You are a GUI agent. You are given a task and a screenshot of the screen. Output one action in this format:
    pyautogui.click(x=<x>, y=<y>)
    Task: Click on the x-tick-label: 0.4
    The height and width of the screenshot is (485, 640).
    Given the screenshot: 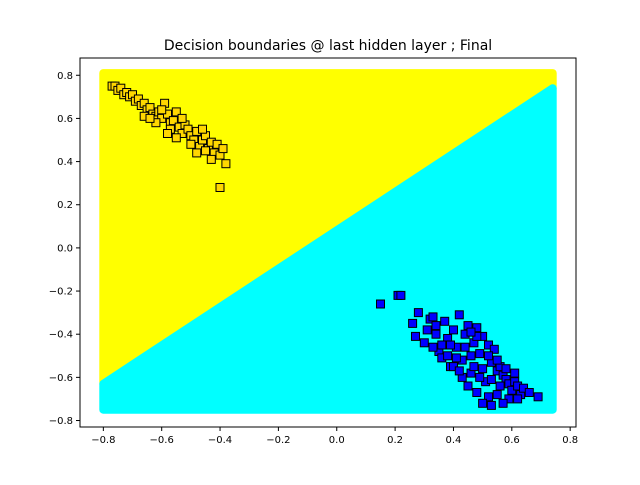 What is the action you would take?
    pyautogui.click(x=454, y=440)
    